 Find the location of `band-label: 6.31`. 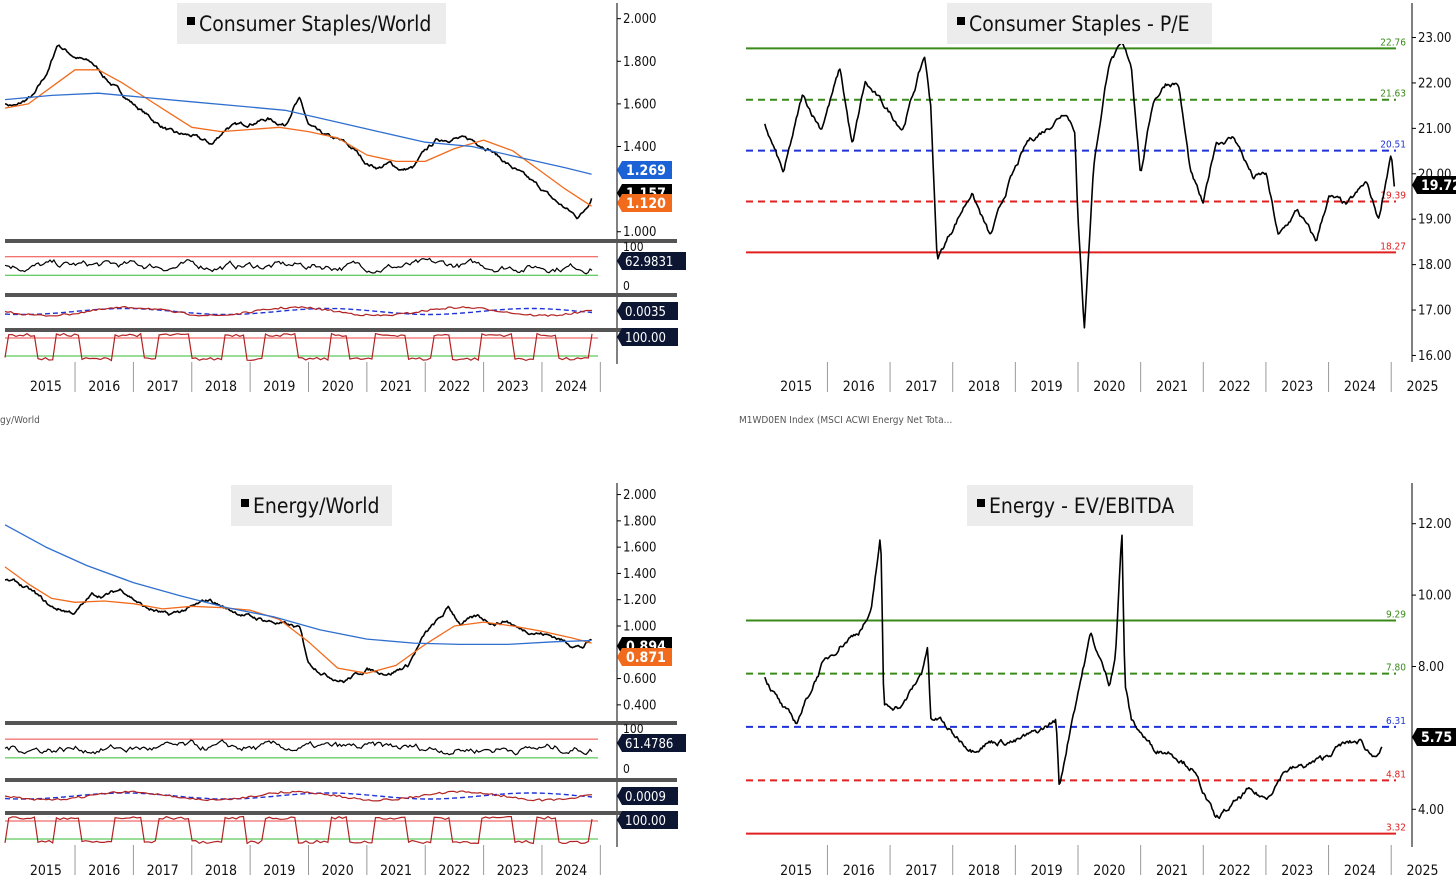

band-label: 6.31 is located at coordinates (1396, 721).